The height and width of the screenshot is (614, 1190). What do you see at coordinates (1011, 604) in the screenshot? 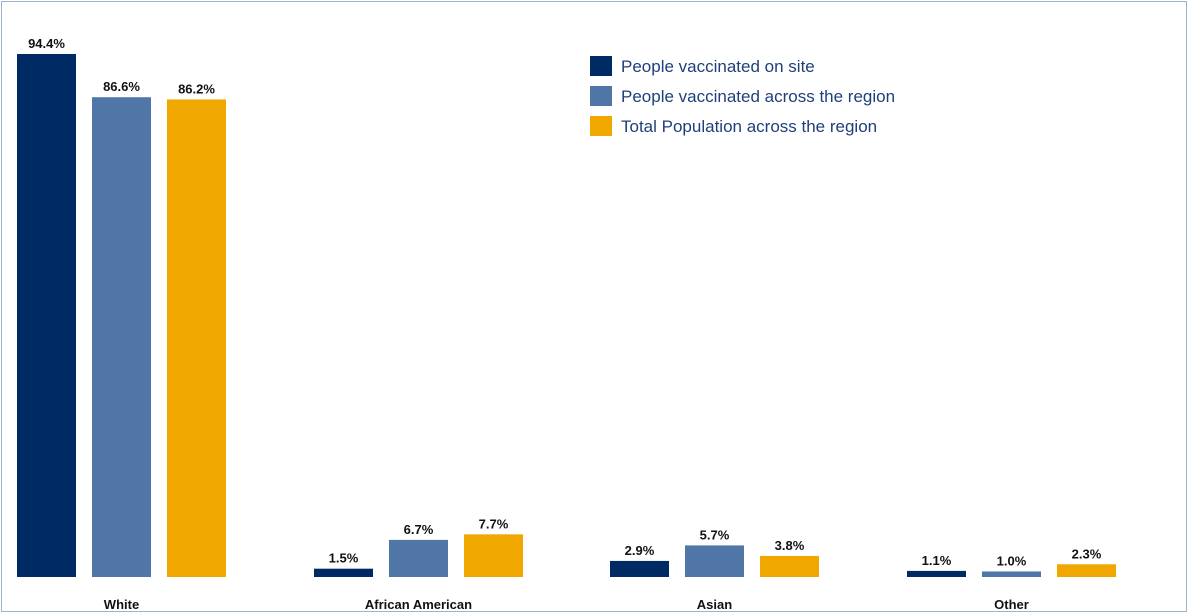
I see `category-label-other: Other` at bounding box center [1011, 604].